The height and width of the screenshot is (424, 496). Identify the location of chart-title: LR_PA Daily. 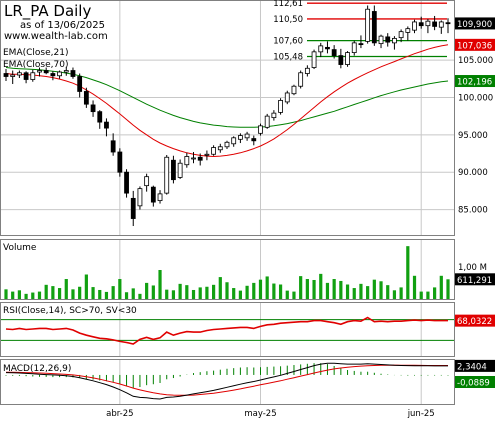
(47, 11).